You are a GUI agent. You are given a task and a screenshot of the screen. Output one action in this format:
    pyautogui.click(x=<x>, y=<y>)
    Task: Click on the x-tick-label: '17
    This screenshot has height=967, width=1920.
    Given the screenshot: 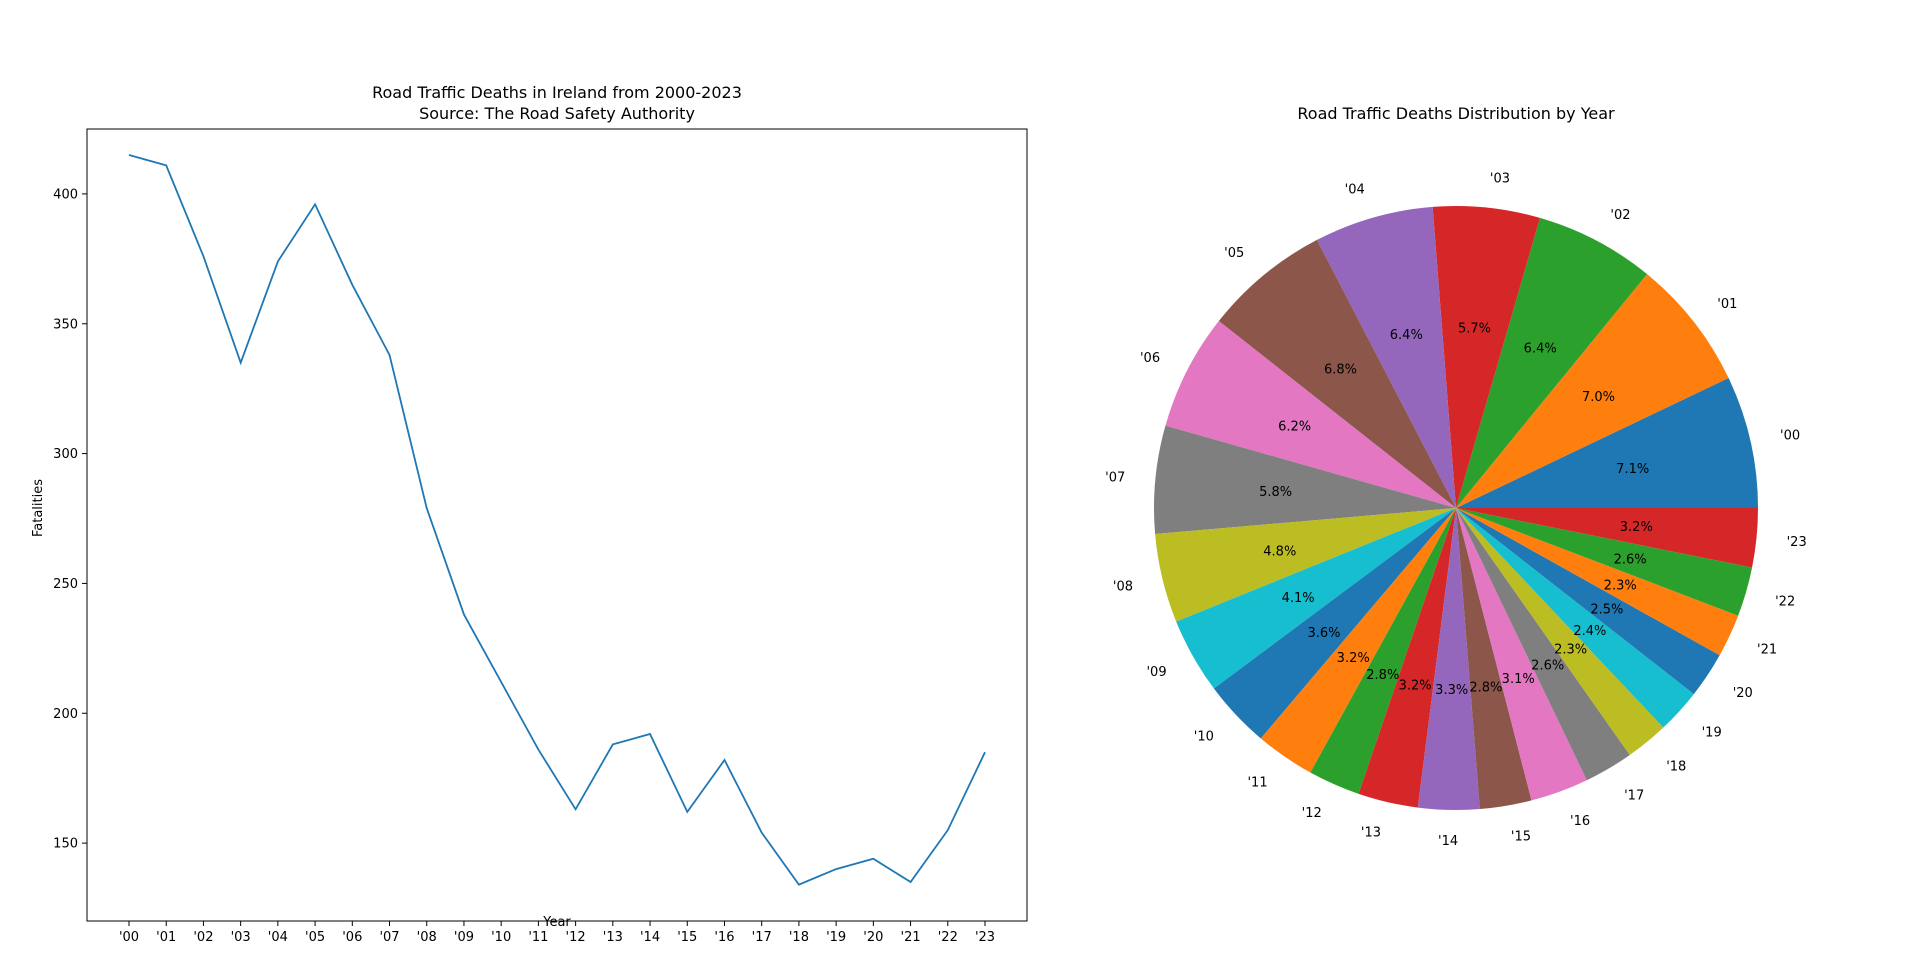 What is the action you would take?
    pyautogui.click(x=762, y=937)
    